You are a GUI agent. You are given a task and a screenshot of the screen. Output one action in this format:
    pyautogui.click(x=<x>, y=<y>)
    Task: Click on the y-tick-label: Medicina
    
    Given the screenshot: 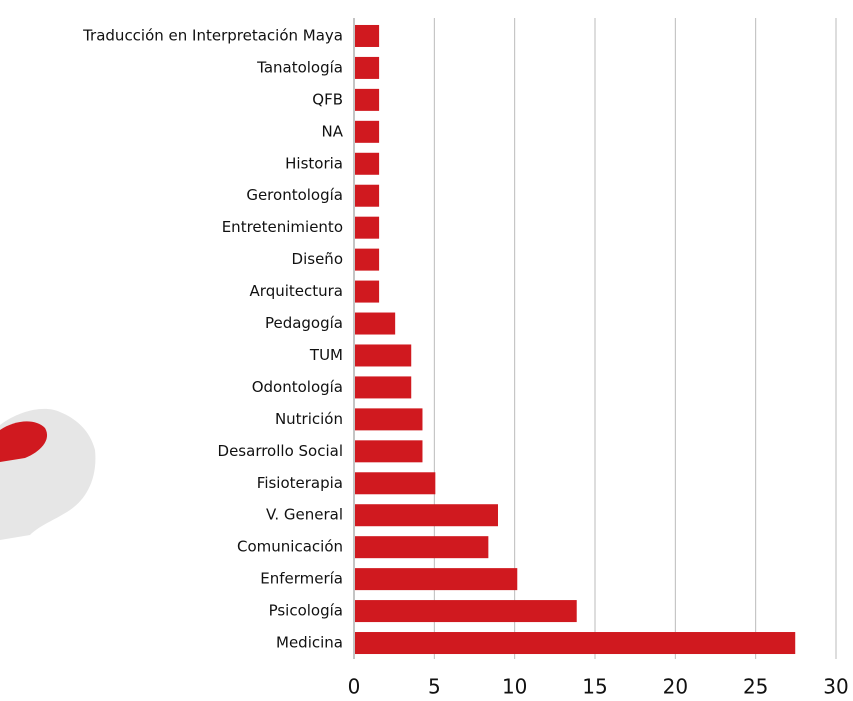 What is the action you would take?
    pyautogui.click(x=309, y=643)
    